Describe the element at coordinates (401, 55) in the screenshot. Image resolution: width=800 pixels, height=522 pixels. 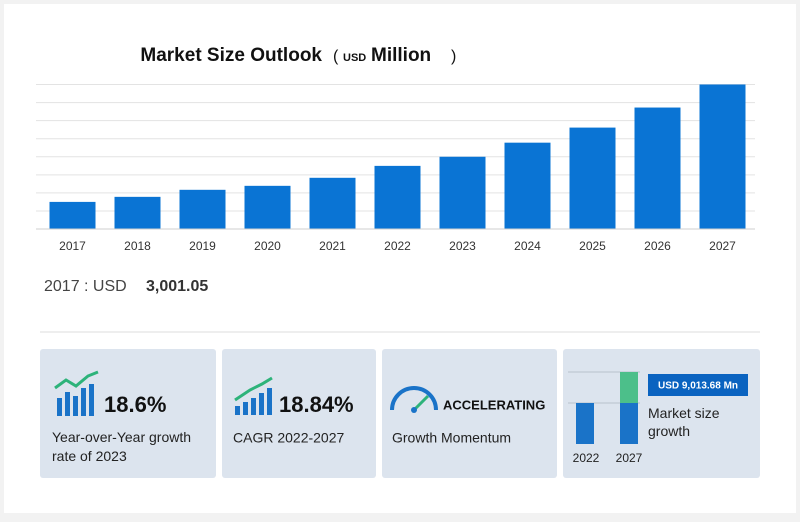
I see `unit-label: Million` at that location.